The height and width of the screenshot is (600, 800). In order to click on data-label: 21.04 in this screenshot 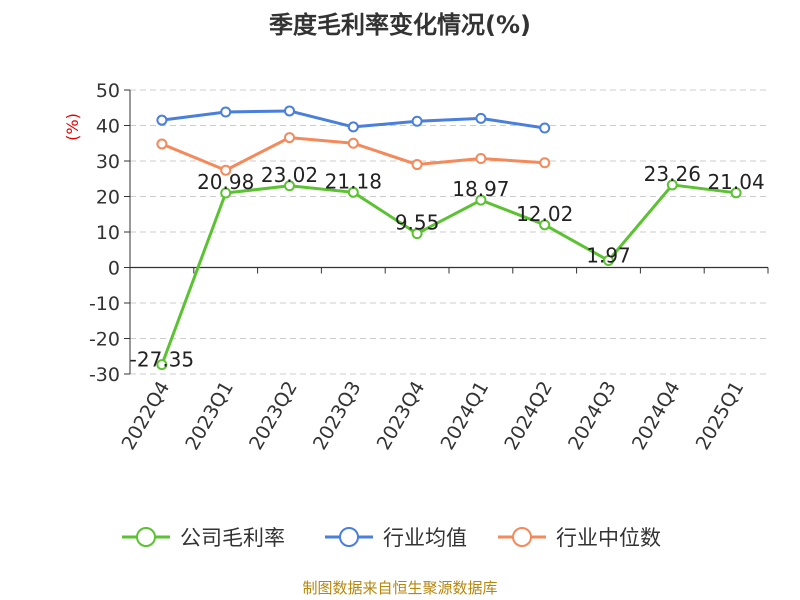, I will do `click(735, 182)`.